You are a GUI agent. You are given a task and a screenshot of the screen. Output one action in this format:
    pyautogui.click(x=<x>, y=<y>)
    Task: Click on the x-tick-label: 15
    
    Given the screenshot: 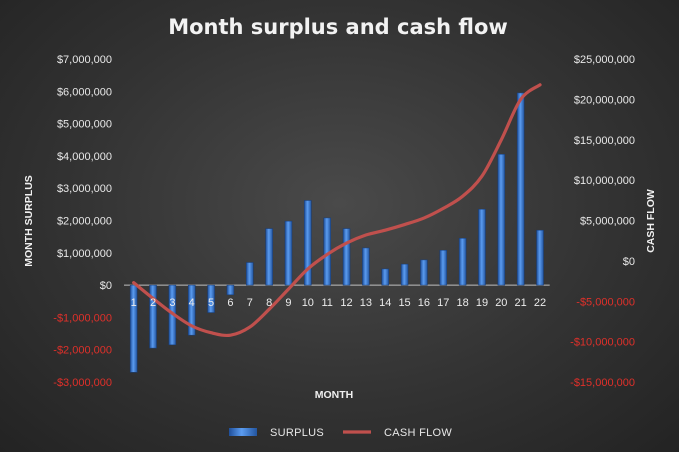 What is the action you would take?
    pyautogui.click(x=404, y=303)
    